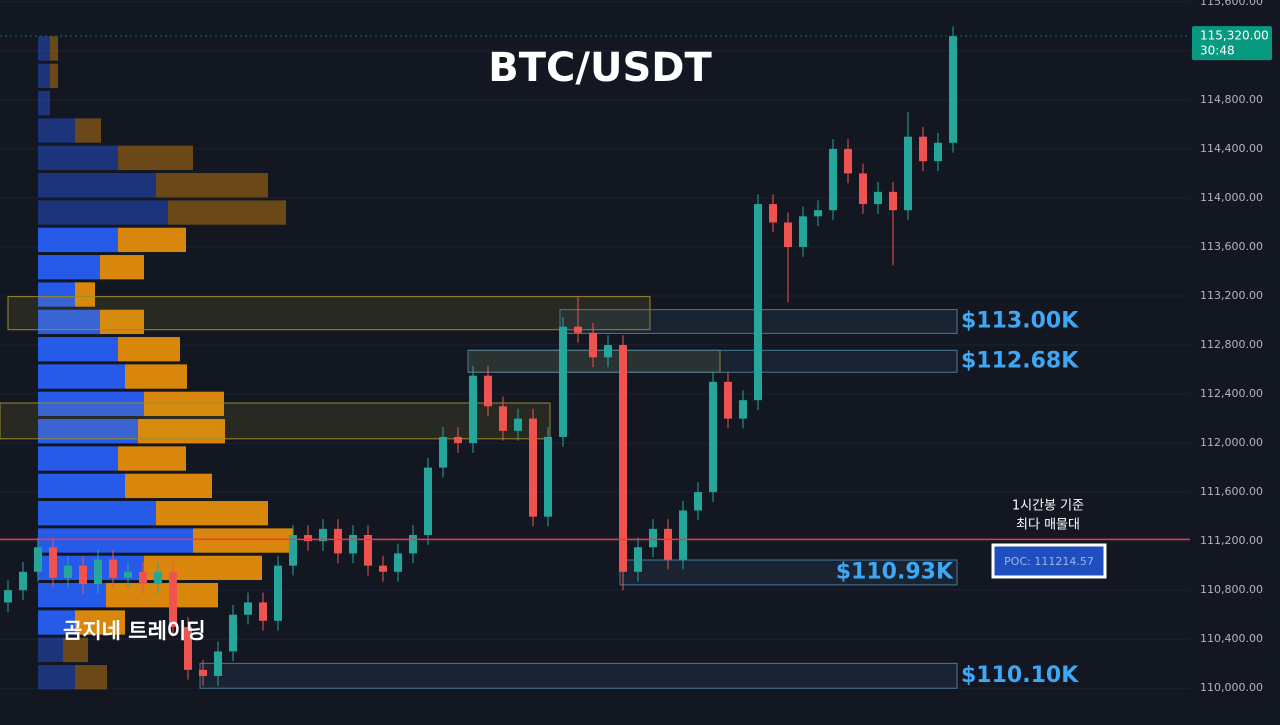 The image size is (1280, 725). What do you see at coordinates (1020, 360) in the screenshot?
I see `level-label: $112.68K` at bounding box center [1020, 360].